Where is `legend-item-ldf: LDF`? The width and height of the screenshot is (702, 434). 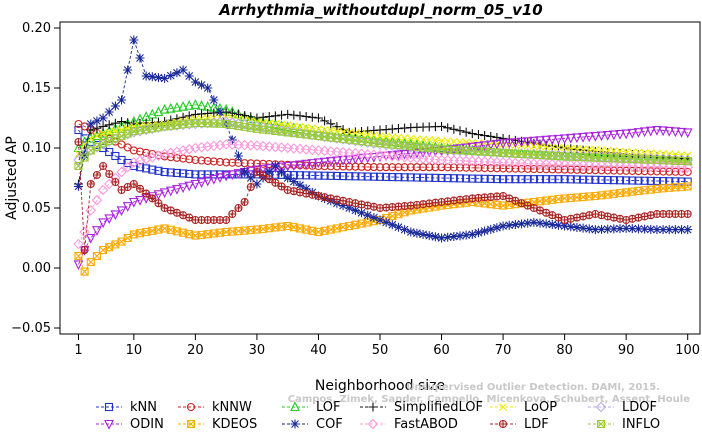
legend-item-ldf: LDF is located at coordinates (519, 424).